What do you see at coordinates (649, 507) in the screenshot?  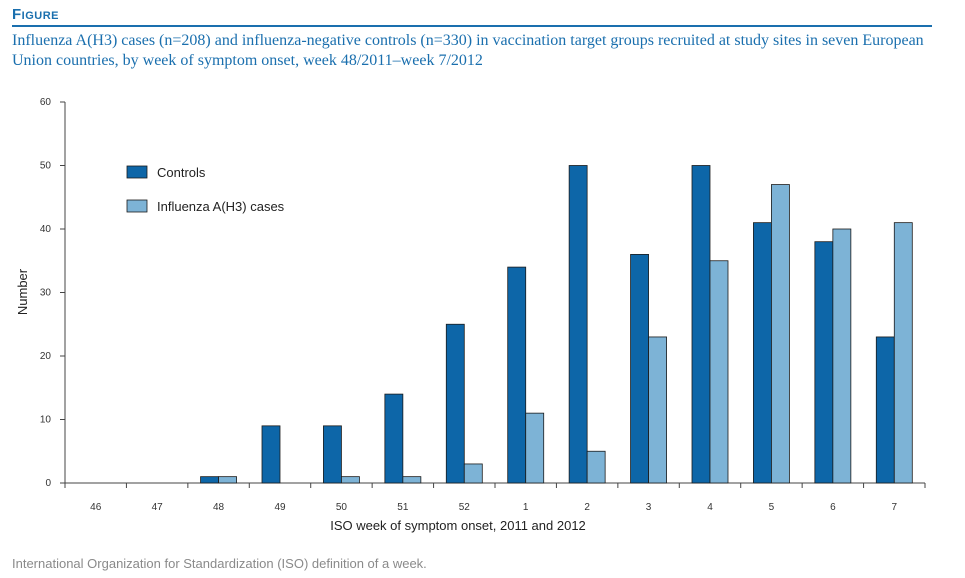 I see `x-tick-label: 3` at bounding box center [649, 507].